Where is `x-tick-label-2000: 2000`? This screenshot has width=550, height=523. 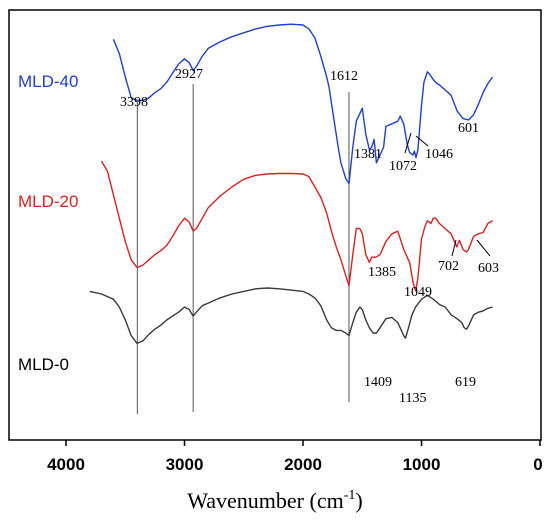
x-tick-label-2000: 2000 is located at coordinates (303, 464).